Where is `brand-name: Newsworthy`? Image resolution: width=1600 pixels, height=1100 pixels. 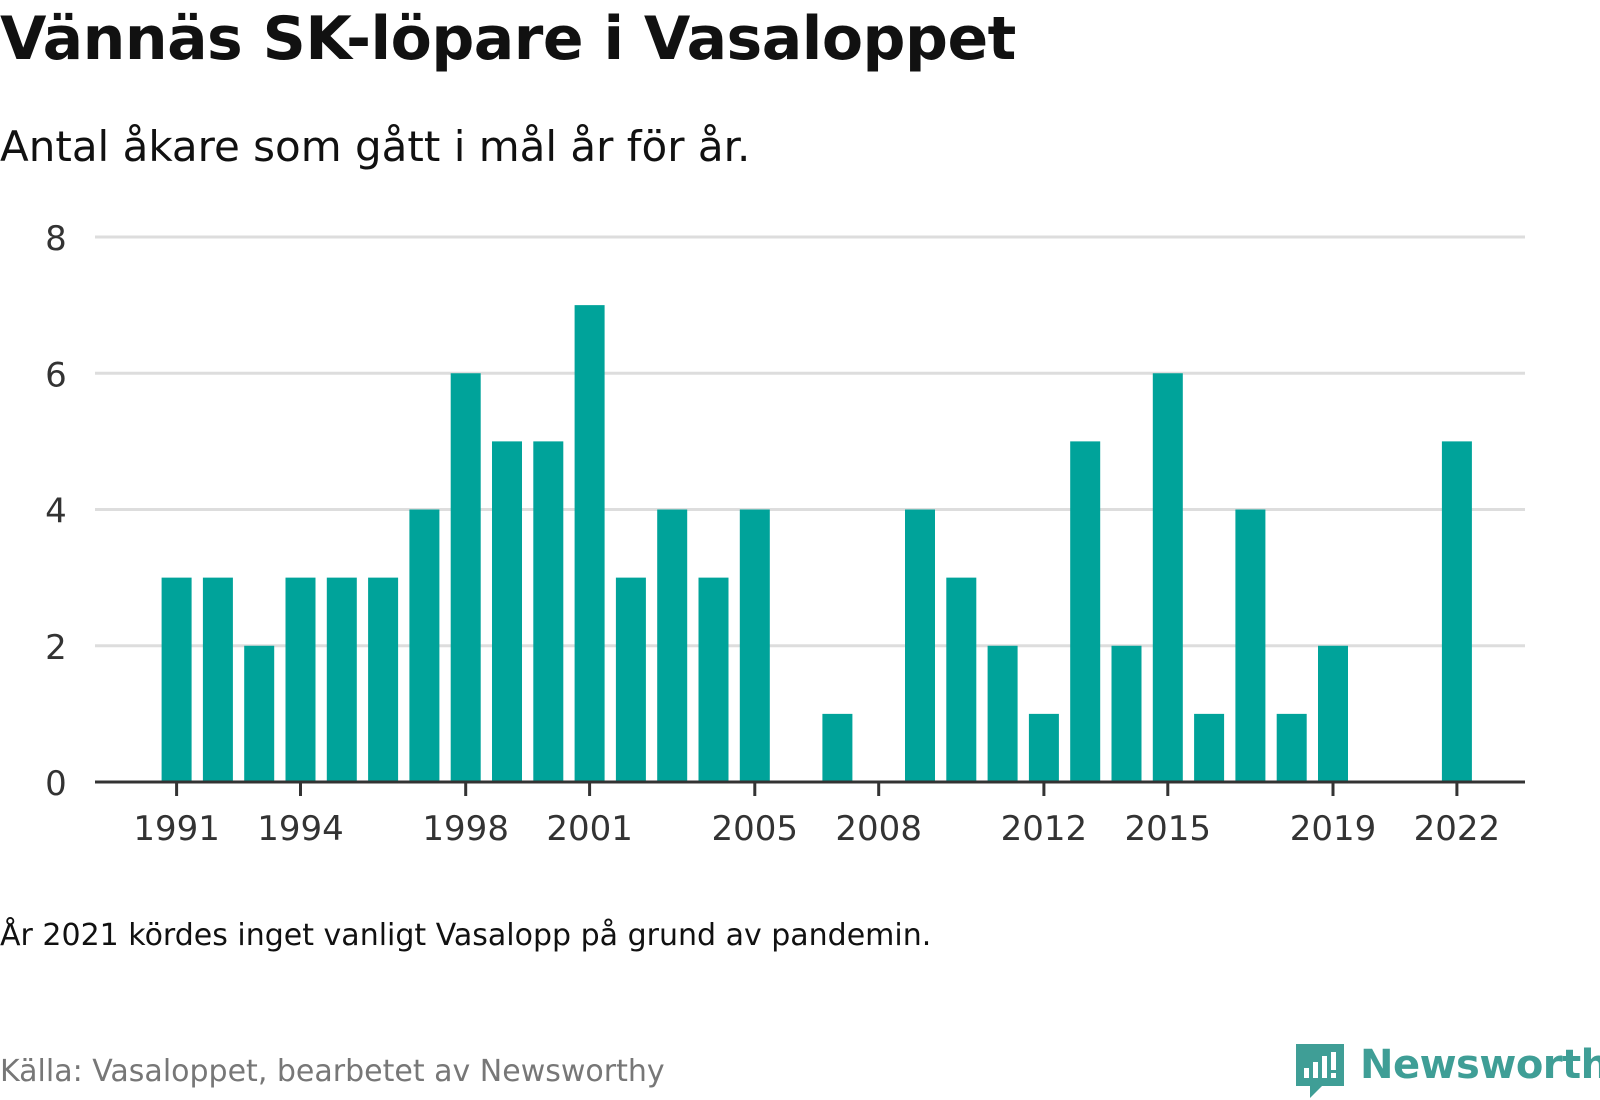 brand-name: Newsworthy is located at coordinates (1480, 1065).